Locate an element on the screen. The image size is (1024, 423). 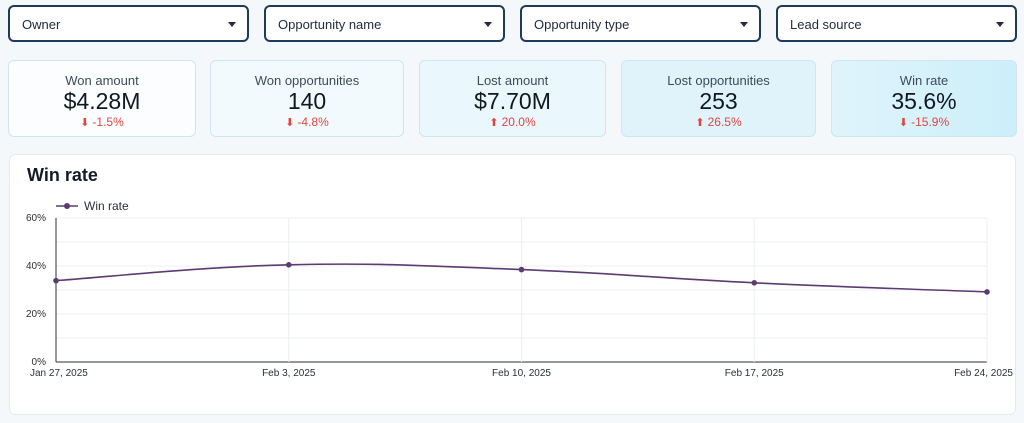
kpi-label: Lost opportunities is located at coordinates (718, 80).